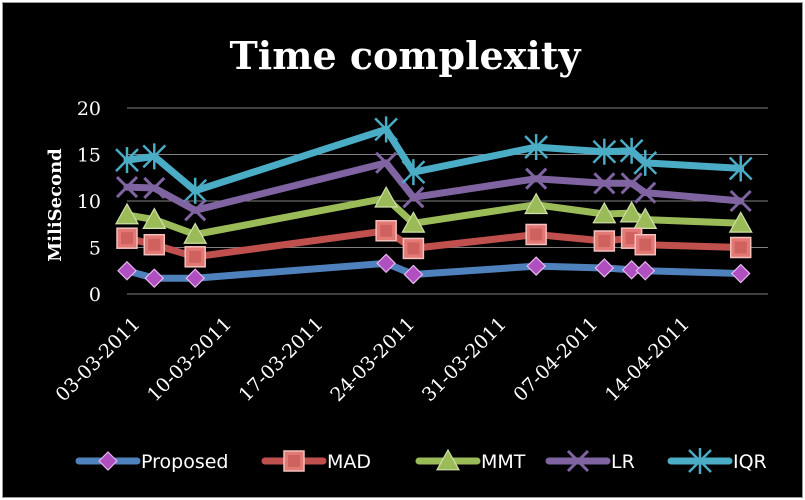 This screenshot has width=805, height=500. What do you see at coordinates (464, 359) in the screenshot?
I see `x-tick-label: 31-03-2011` at bounding box center [464, 359].